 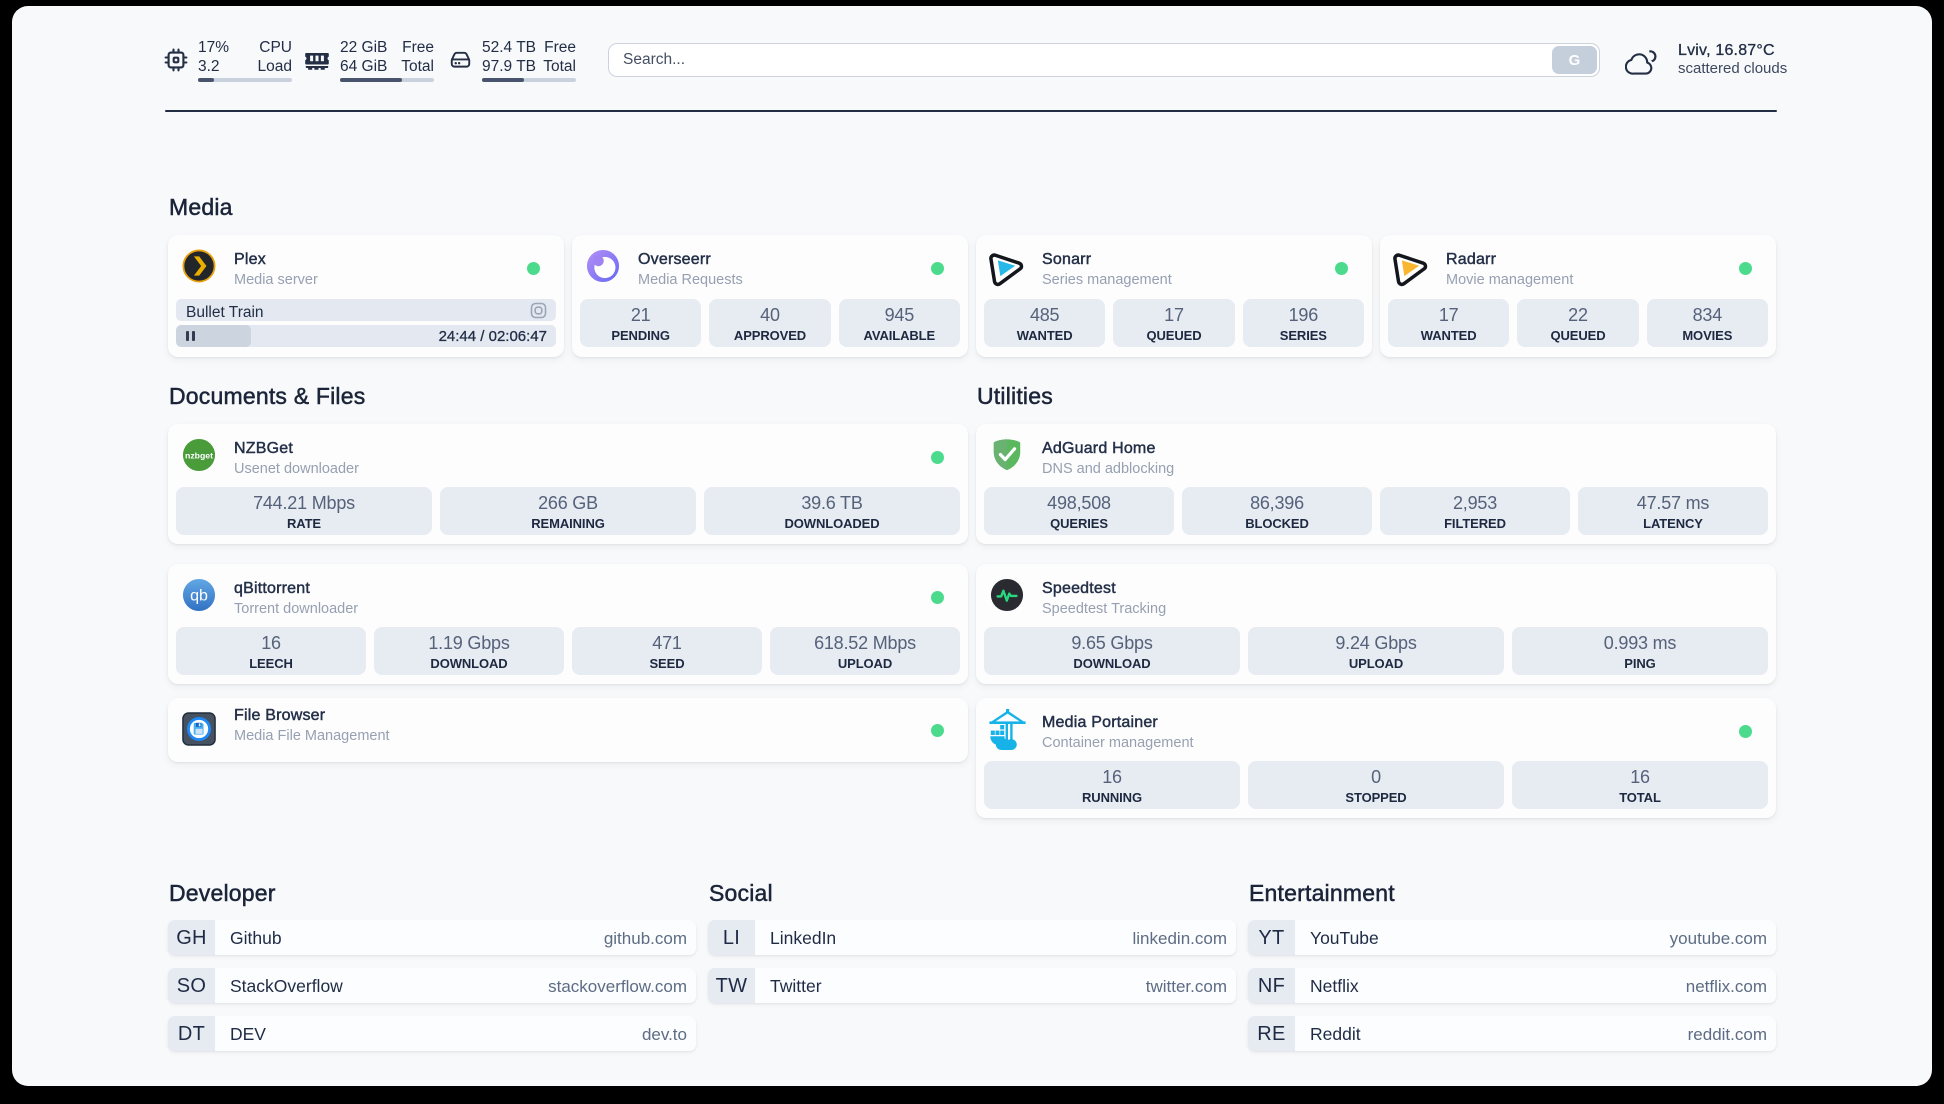 What do you see at coordinates (199, 596) in the screenshot?
I see `svg-text: qb` at bounding box center [199, 596].